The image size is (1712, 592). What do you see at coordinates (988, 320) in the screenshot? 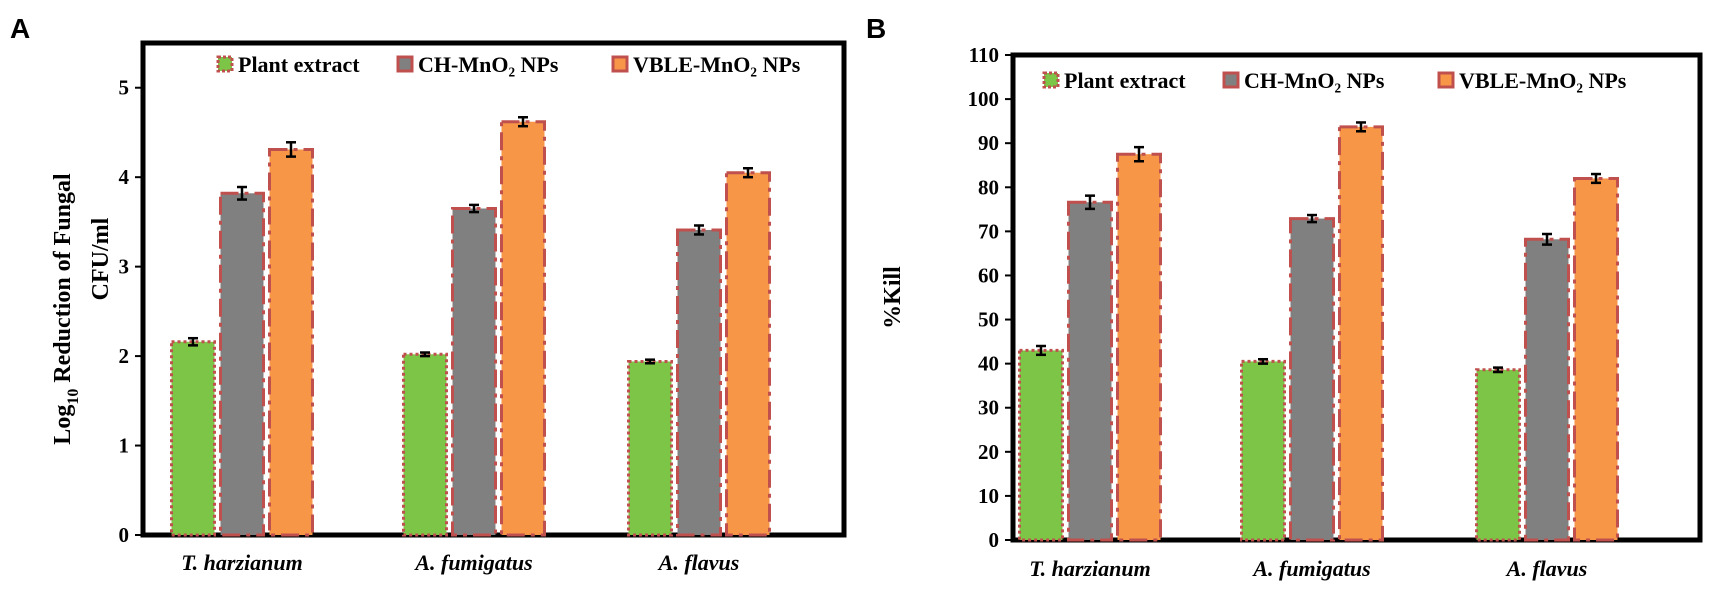
I see `y-tick-label: 50` at bounding box center [988, 320].